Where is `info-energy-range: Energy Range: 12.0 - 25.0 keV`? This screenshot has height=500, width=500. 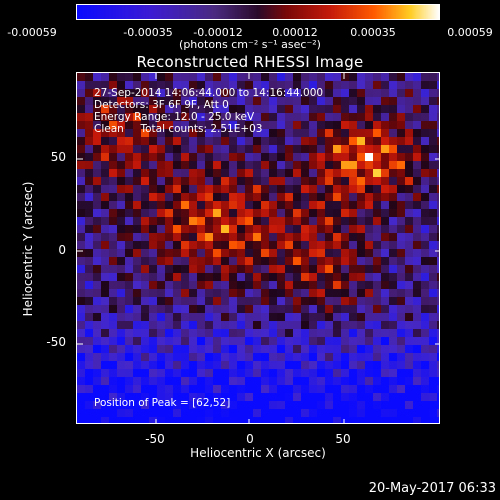 info-energy-range: Energy Range: 12.0 - 25.0 keV is located at coordinates (174, 117).